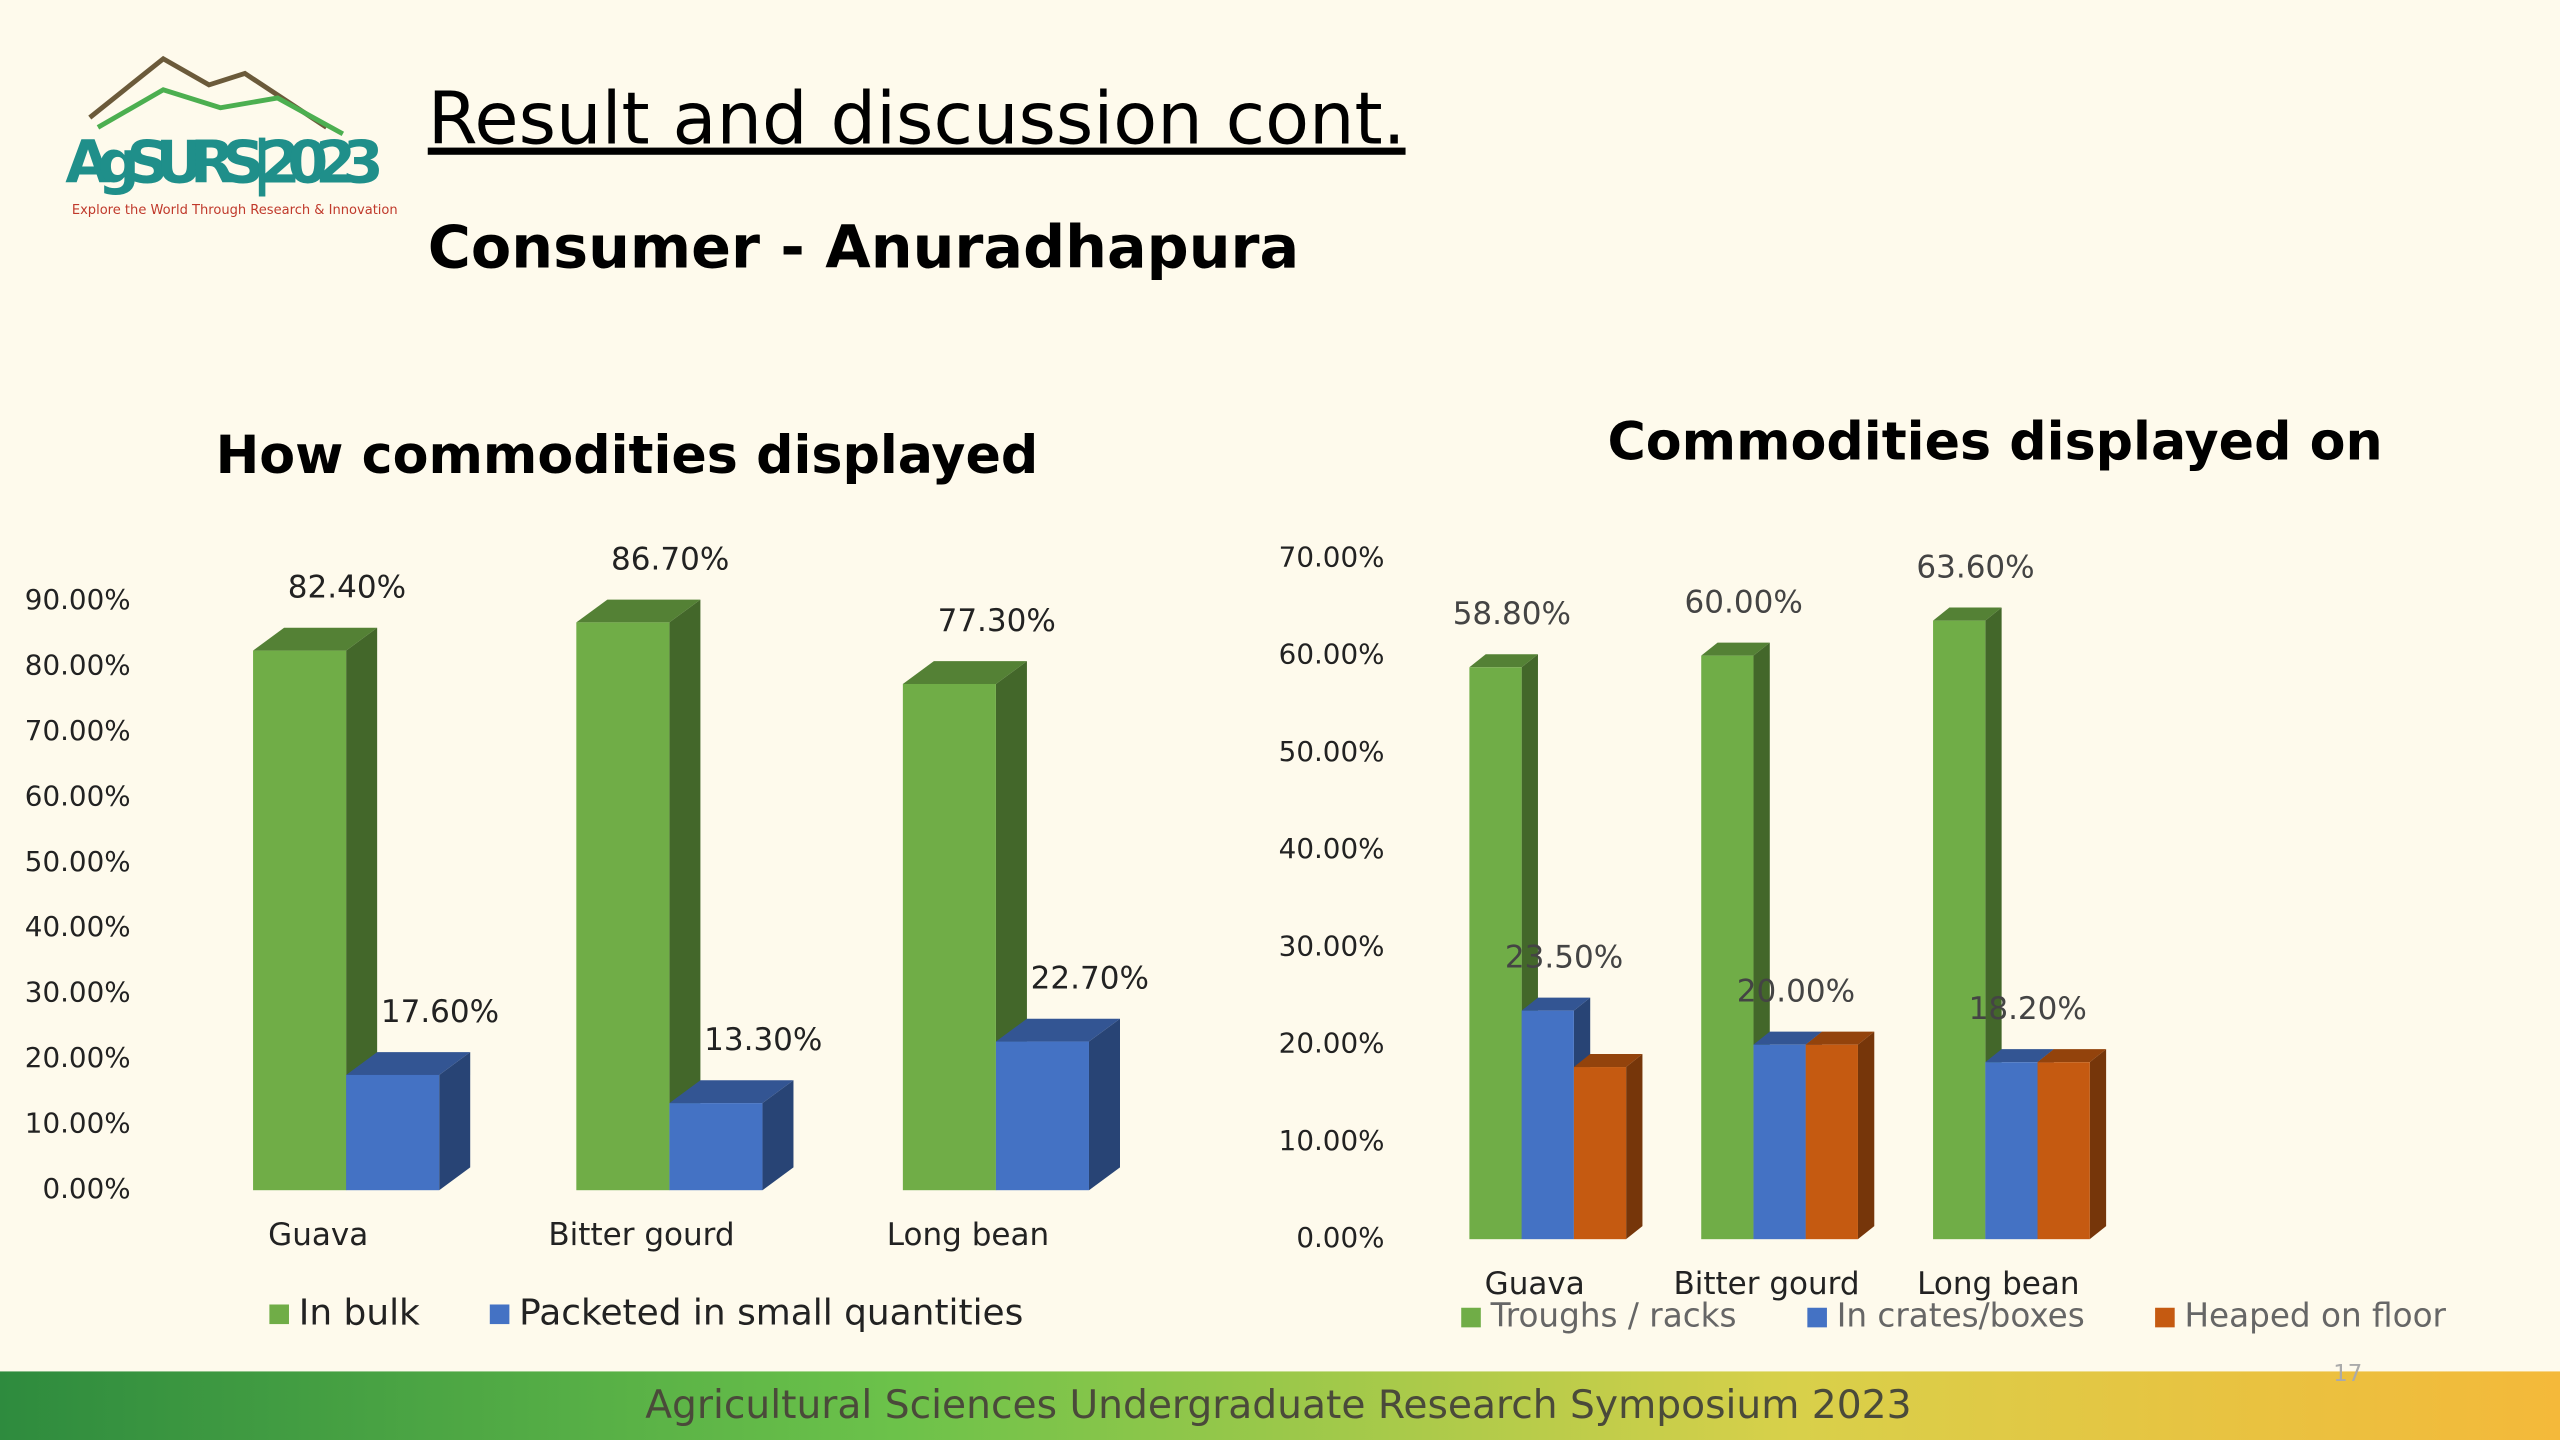 The width and height of the screenshot is (2560, 1440). What do you see at coordinates (1744, 602) in the screenshot?
I see `data-label: 60.00%` at bounding box center [1744, 602].